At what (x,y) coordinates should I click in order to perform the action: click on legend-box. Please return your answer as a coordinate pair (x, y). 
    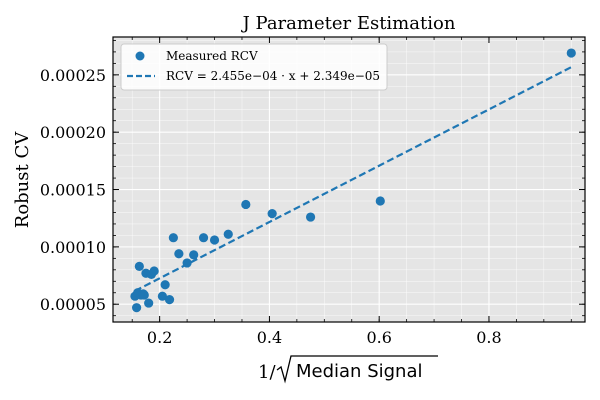
    Looking at the image, I should click on (254, 67).